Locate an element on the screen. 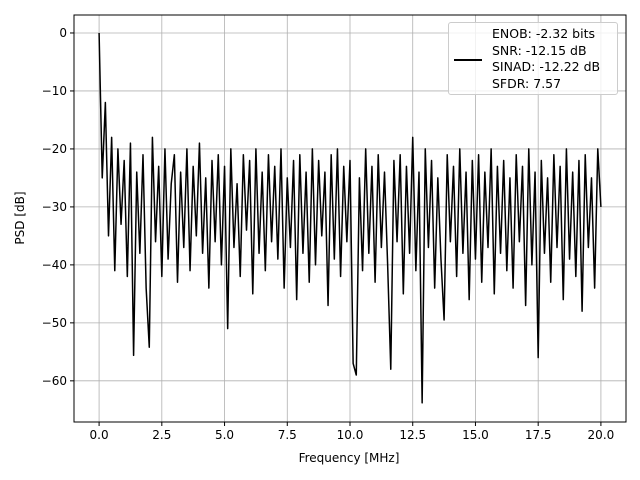 This screenshot has height=480, width=640. x-tick-label: 5.0 is located at coordinates (224, 435).